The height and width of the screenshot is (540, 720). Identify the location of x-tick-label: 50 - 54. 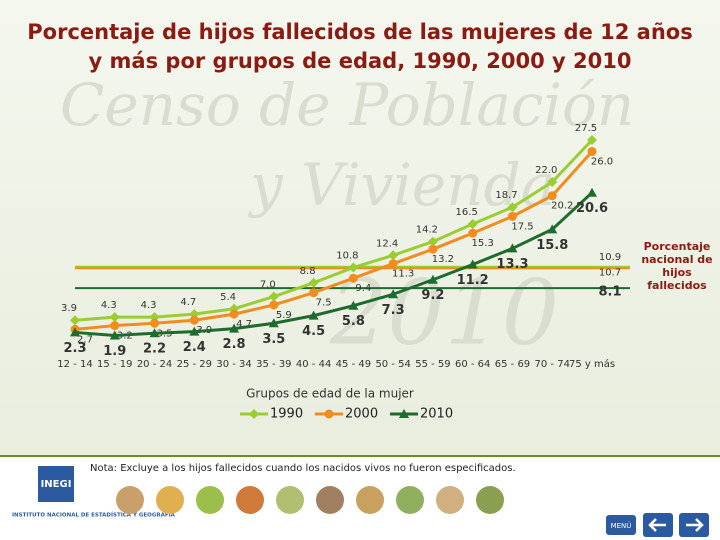
(392, 364).